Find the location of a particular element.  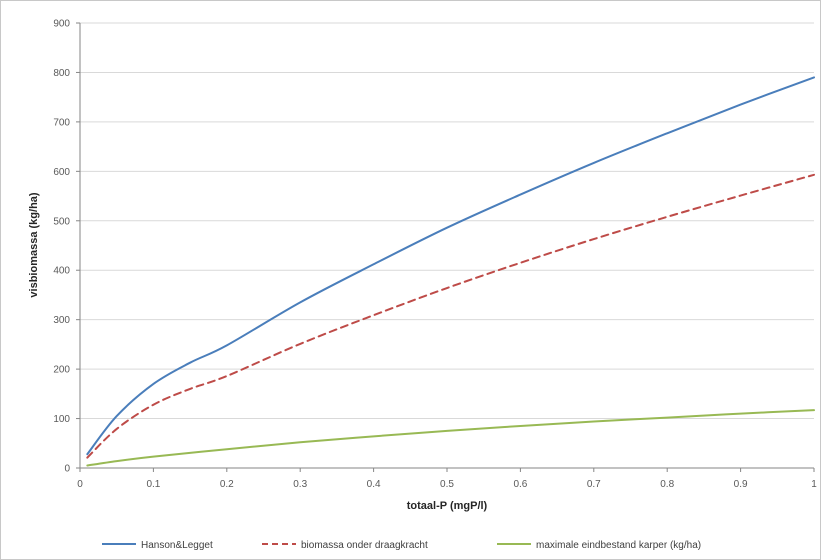

legend-label-maximale-eindbestand-karper: maximale eindbestand karper (kg/ha) is located at coordinates (618, 545).